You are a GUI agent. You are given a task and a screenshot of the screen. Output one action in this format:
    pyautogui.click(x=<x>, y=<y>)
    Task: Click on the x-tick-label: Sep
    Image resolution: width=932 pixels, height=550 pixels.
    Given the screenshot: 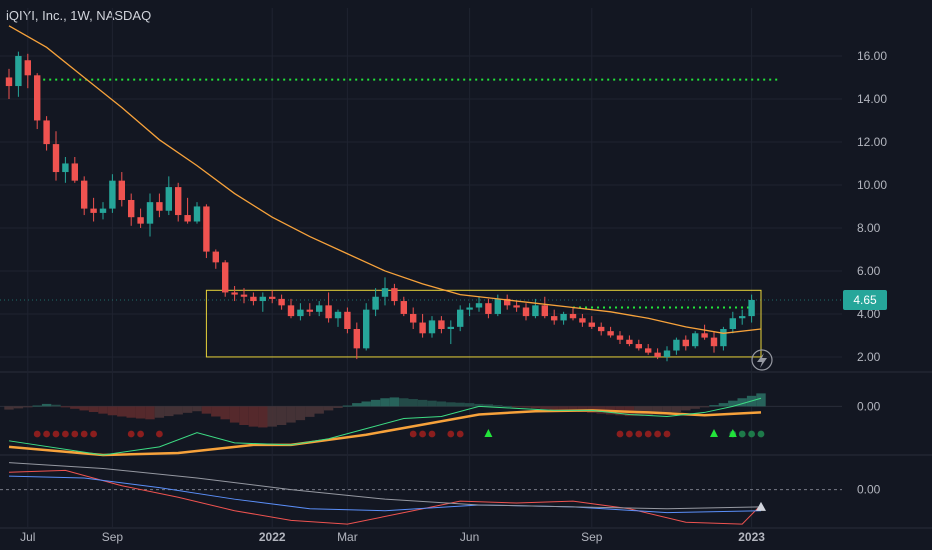 What is the action you would take?
    pyautogui.click(x=113, y=537)
    